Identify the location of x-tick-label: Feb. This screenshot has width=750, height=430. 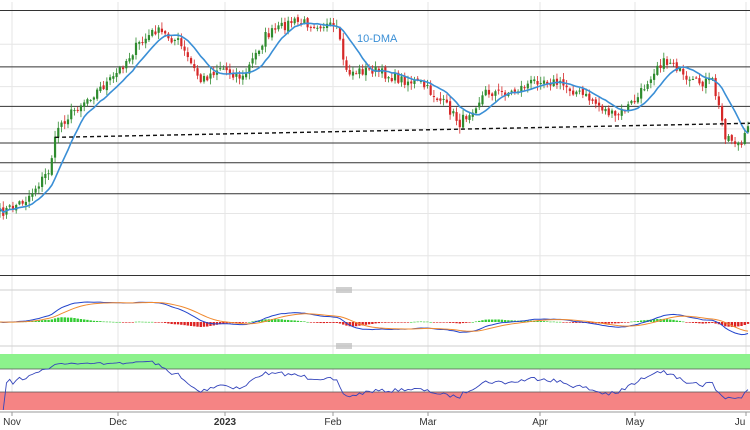
(333, 422).